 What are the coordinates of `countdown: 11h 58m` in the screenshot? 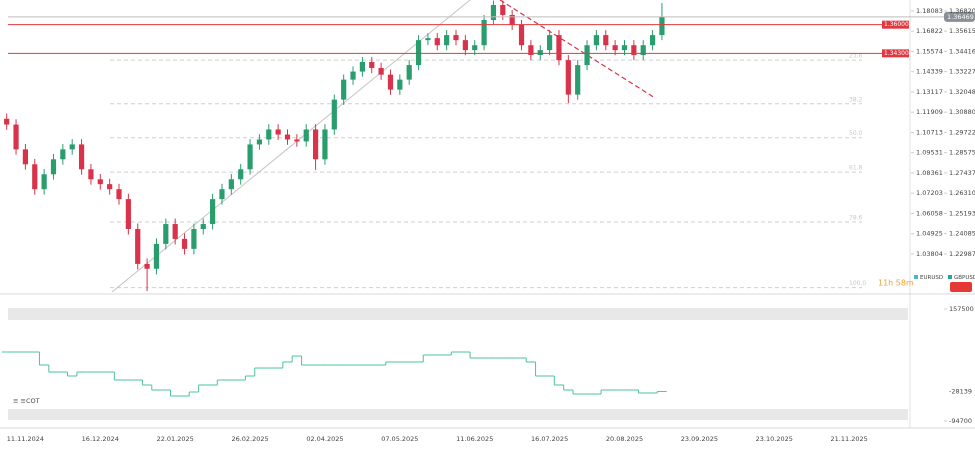 It's located at (896, 283).